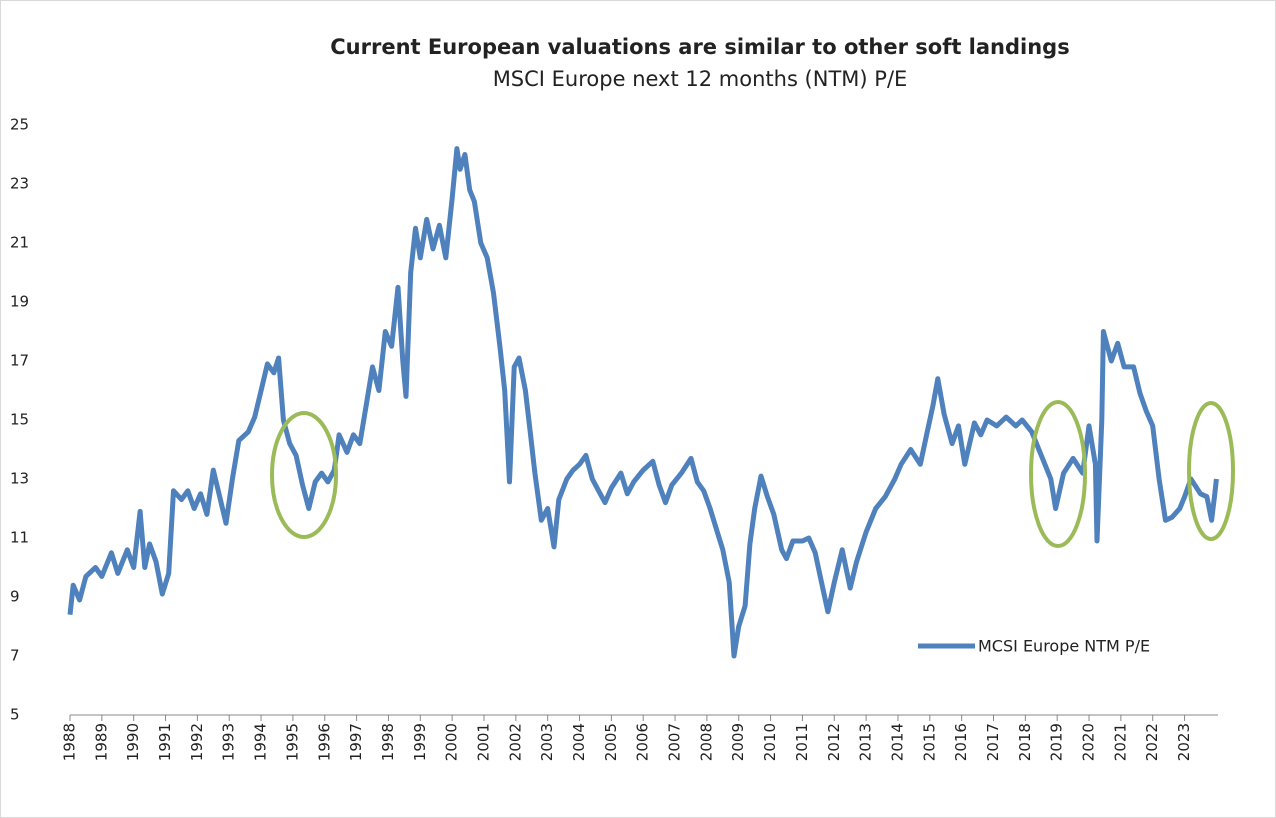  Describe the element at coordinates (197, 742) in the screenshot. I see `x-tick-label: 1992` at that location.